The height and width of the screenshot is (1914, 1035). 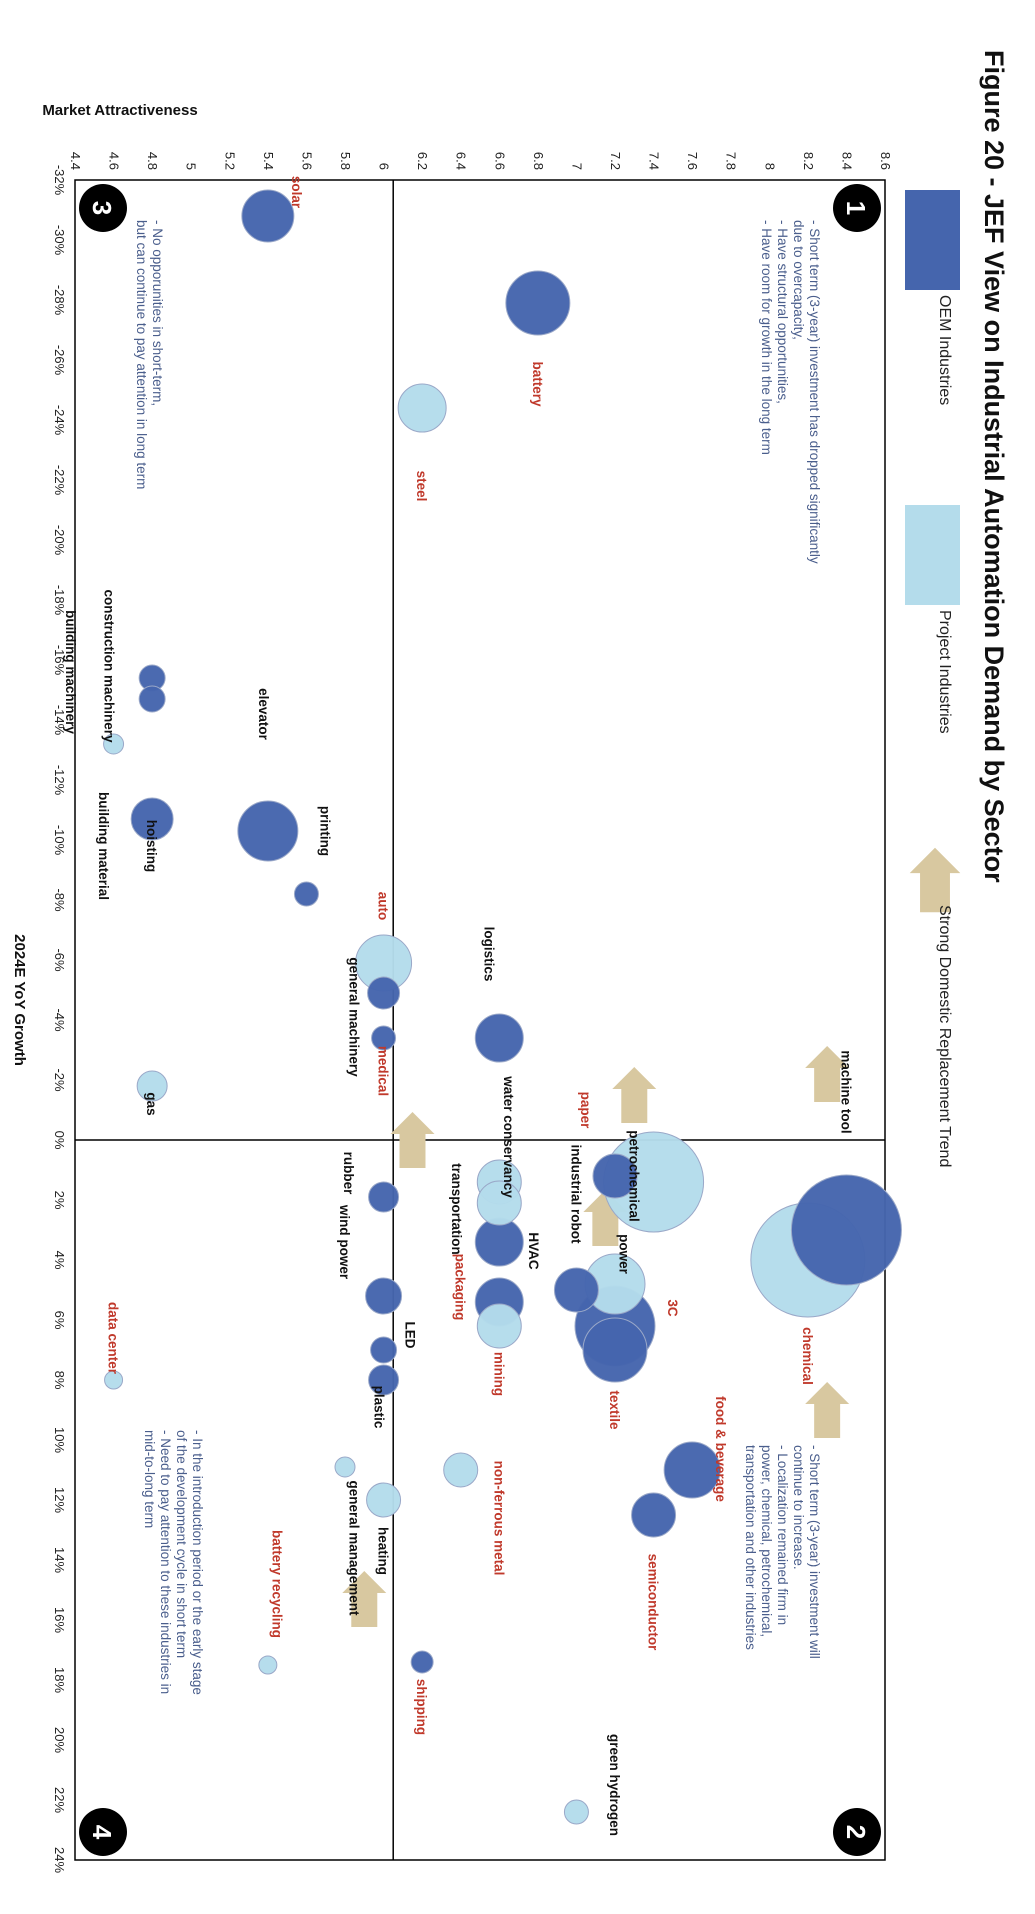 What do you see at coordinates (672, 1308) in the screenshot?
I see `bubble-label: 3C` at bounding box center [672, 1308].